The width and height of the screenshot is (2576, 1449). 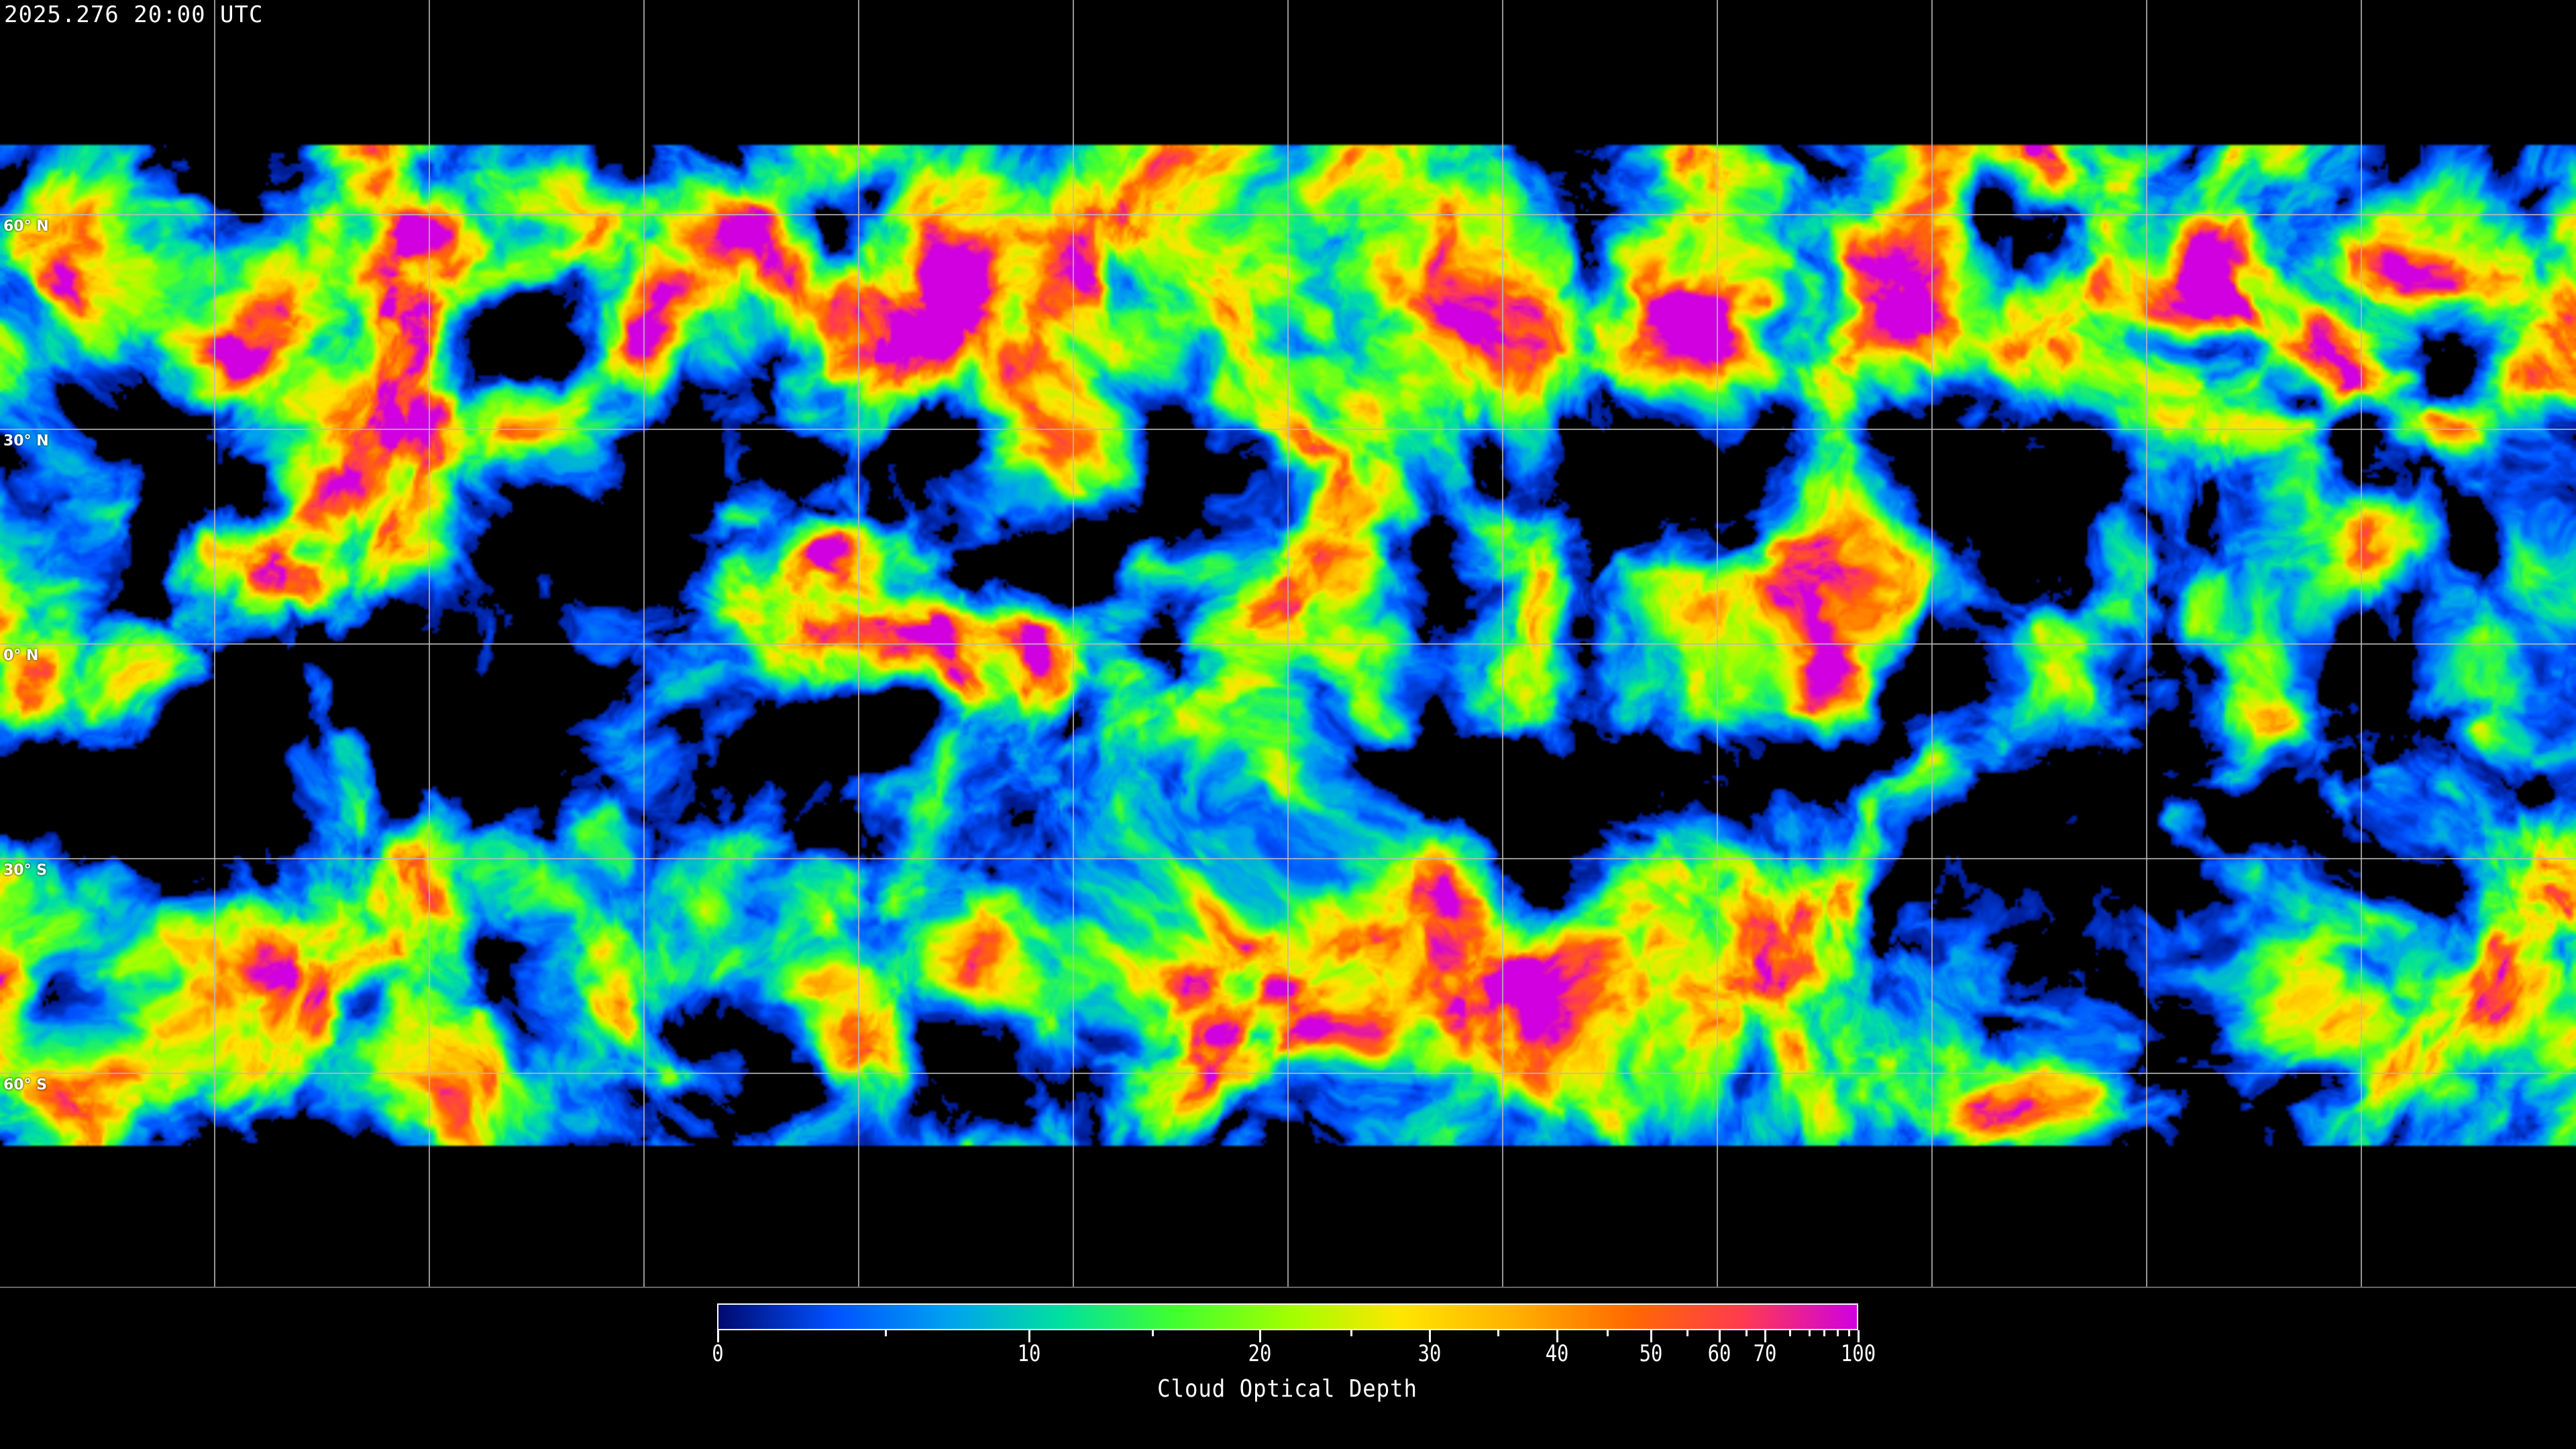 I want to click on map-bottom-border, so click(x=1288, y=1287).